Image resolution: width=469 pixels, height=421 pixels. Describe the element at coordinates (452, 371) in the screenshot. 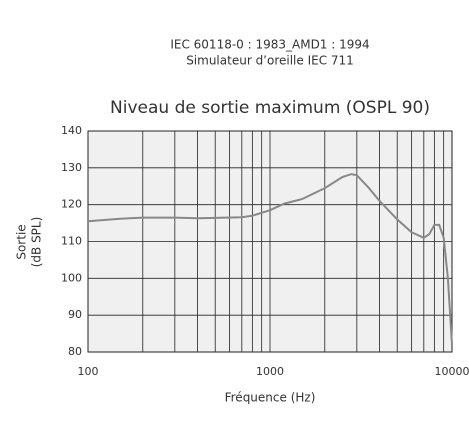

I see `x-tick-label: 10000` at that location.